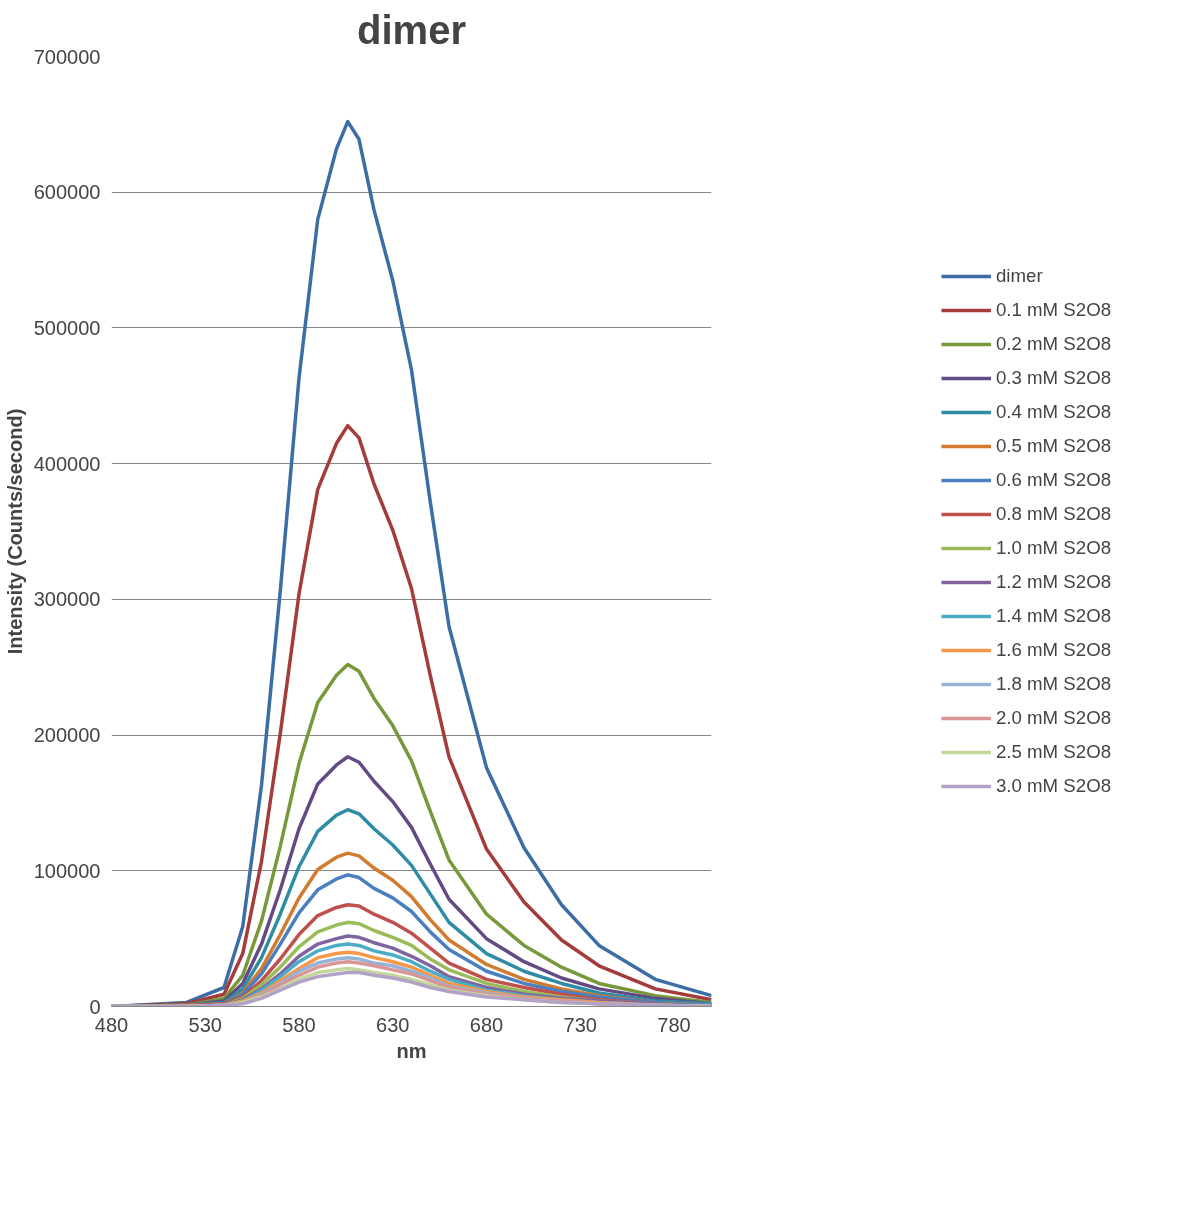 This screenshot has width=1188, height=1213. I want to click on legend-label: 0.2 mM S2O8, so click(1053, 344).